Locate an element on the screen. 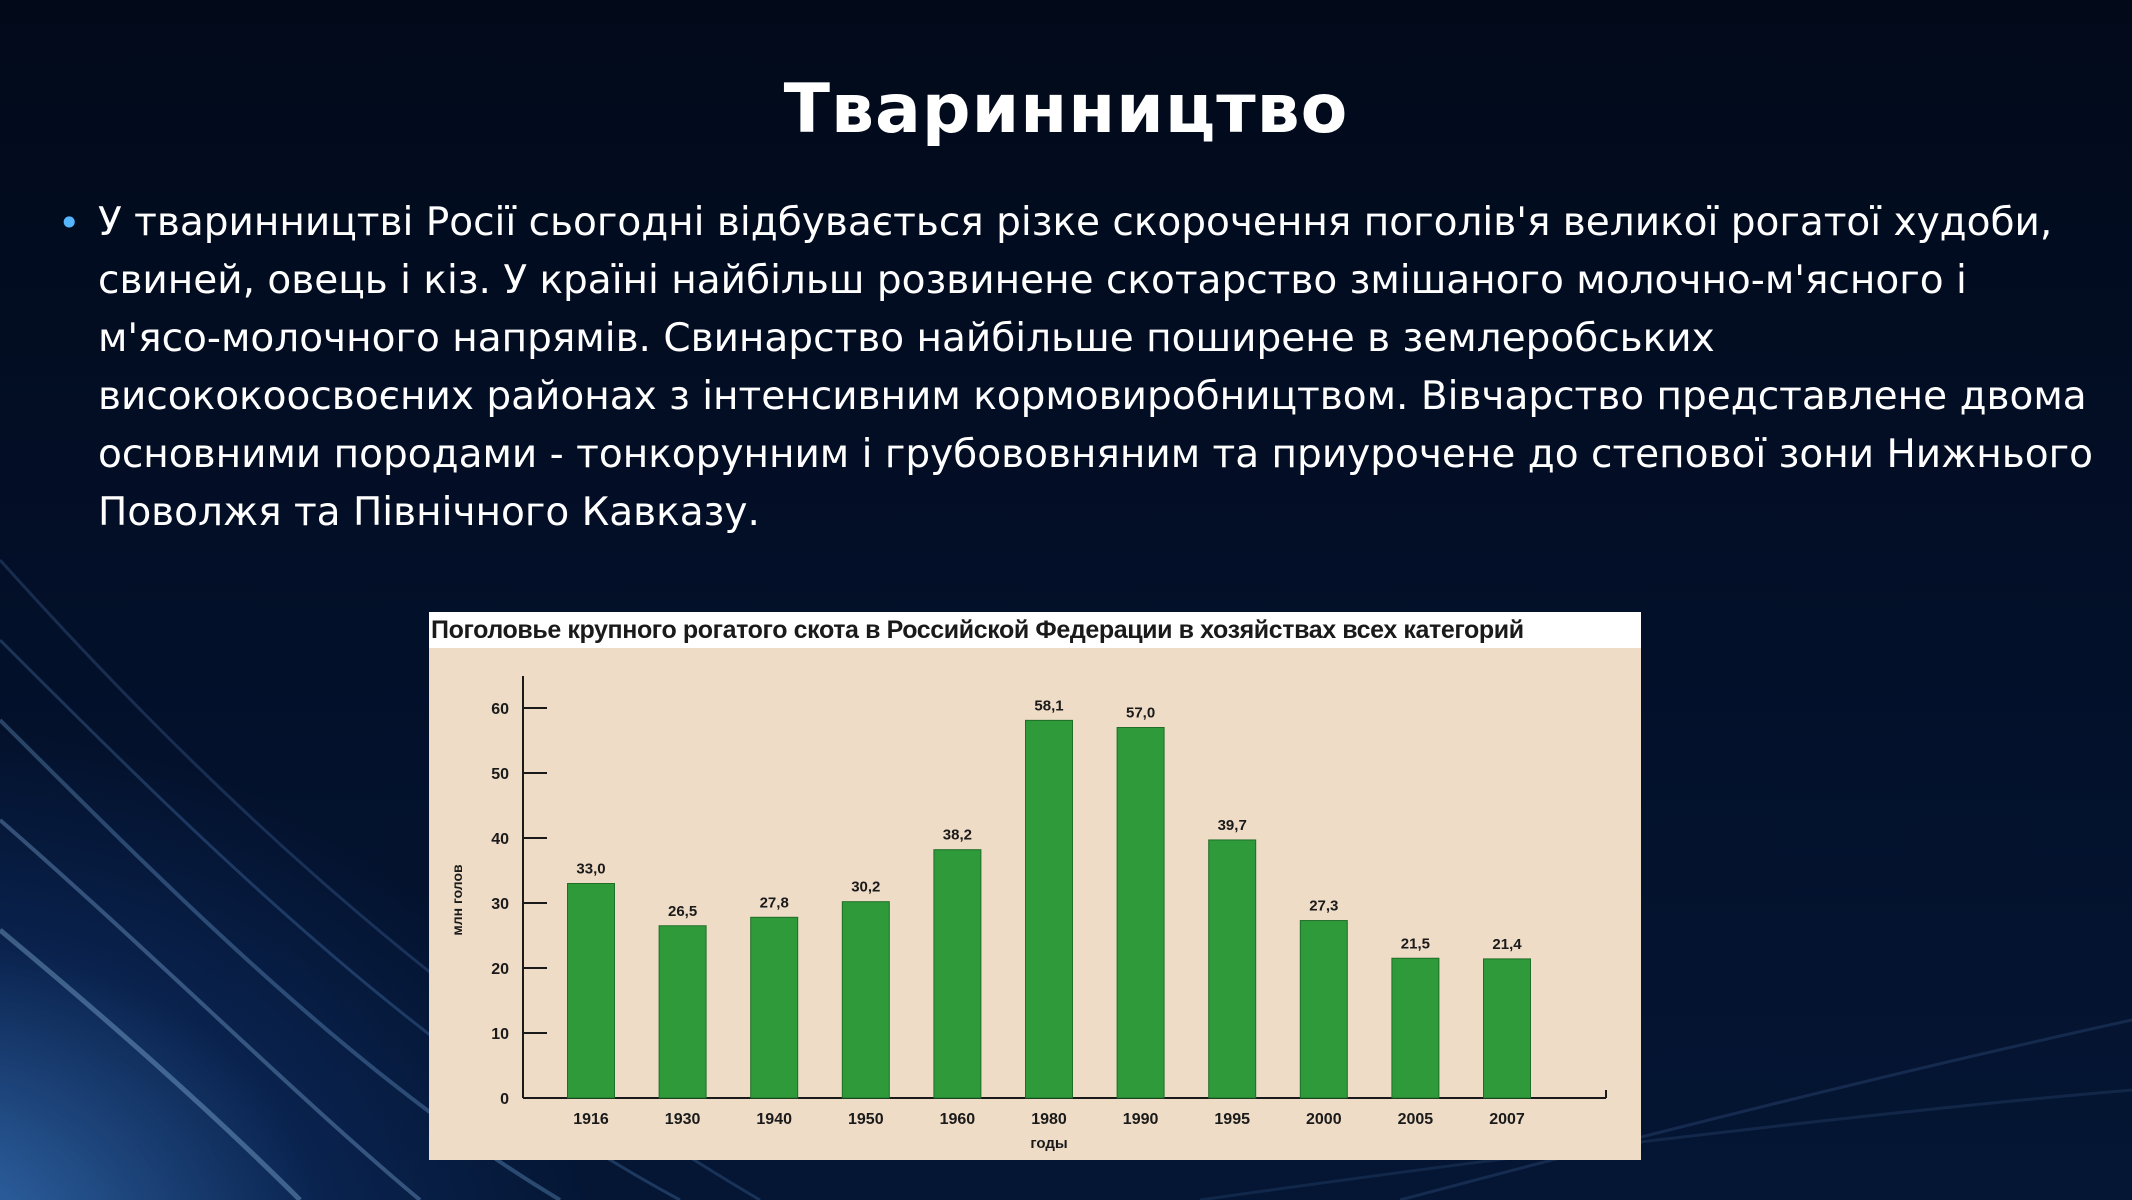  x-tick-label: 1950 is located at coordinates (866, 1119).